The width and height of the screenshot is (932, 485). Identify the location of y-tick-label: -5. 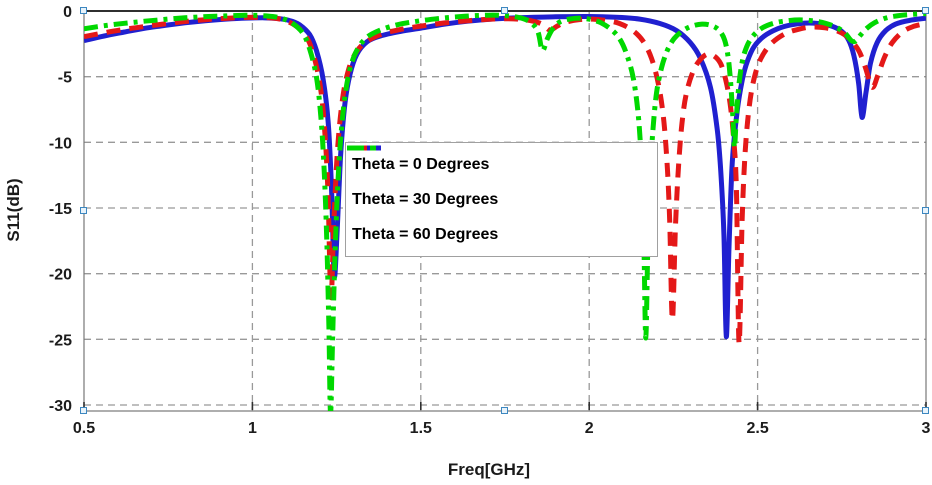
(65, 78).